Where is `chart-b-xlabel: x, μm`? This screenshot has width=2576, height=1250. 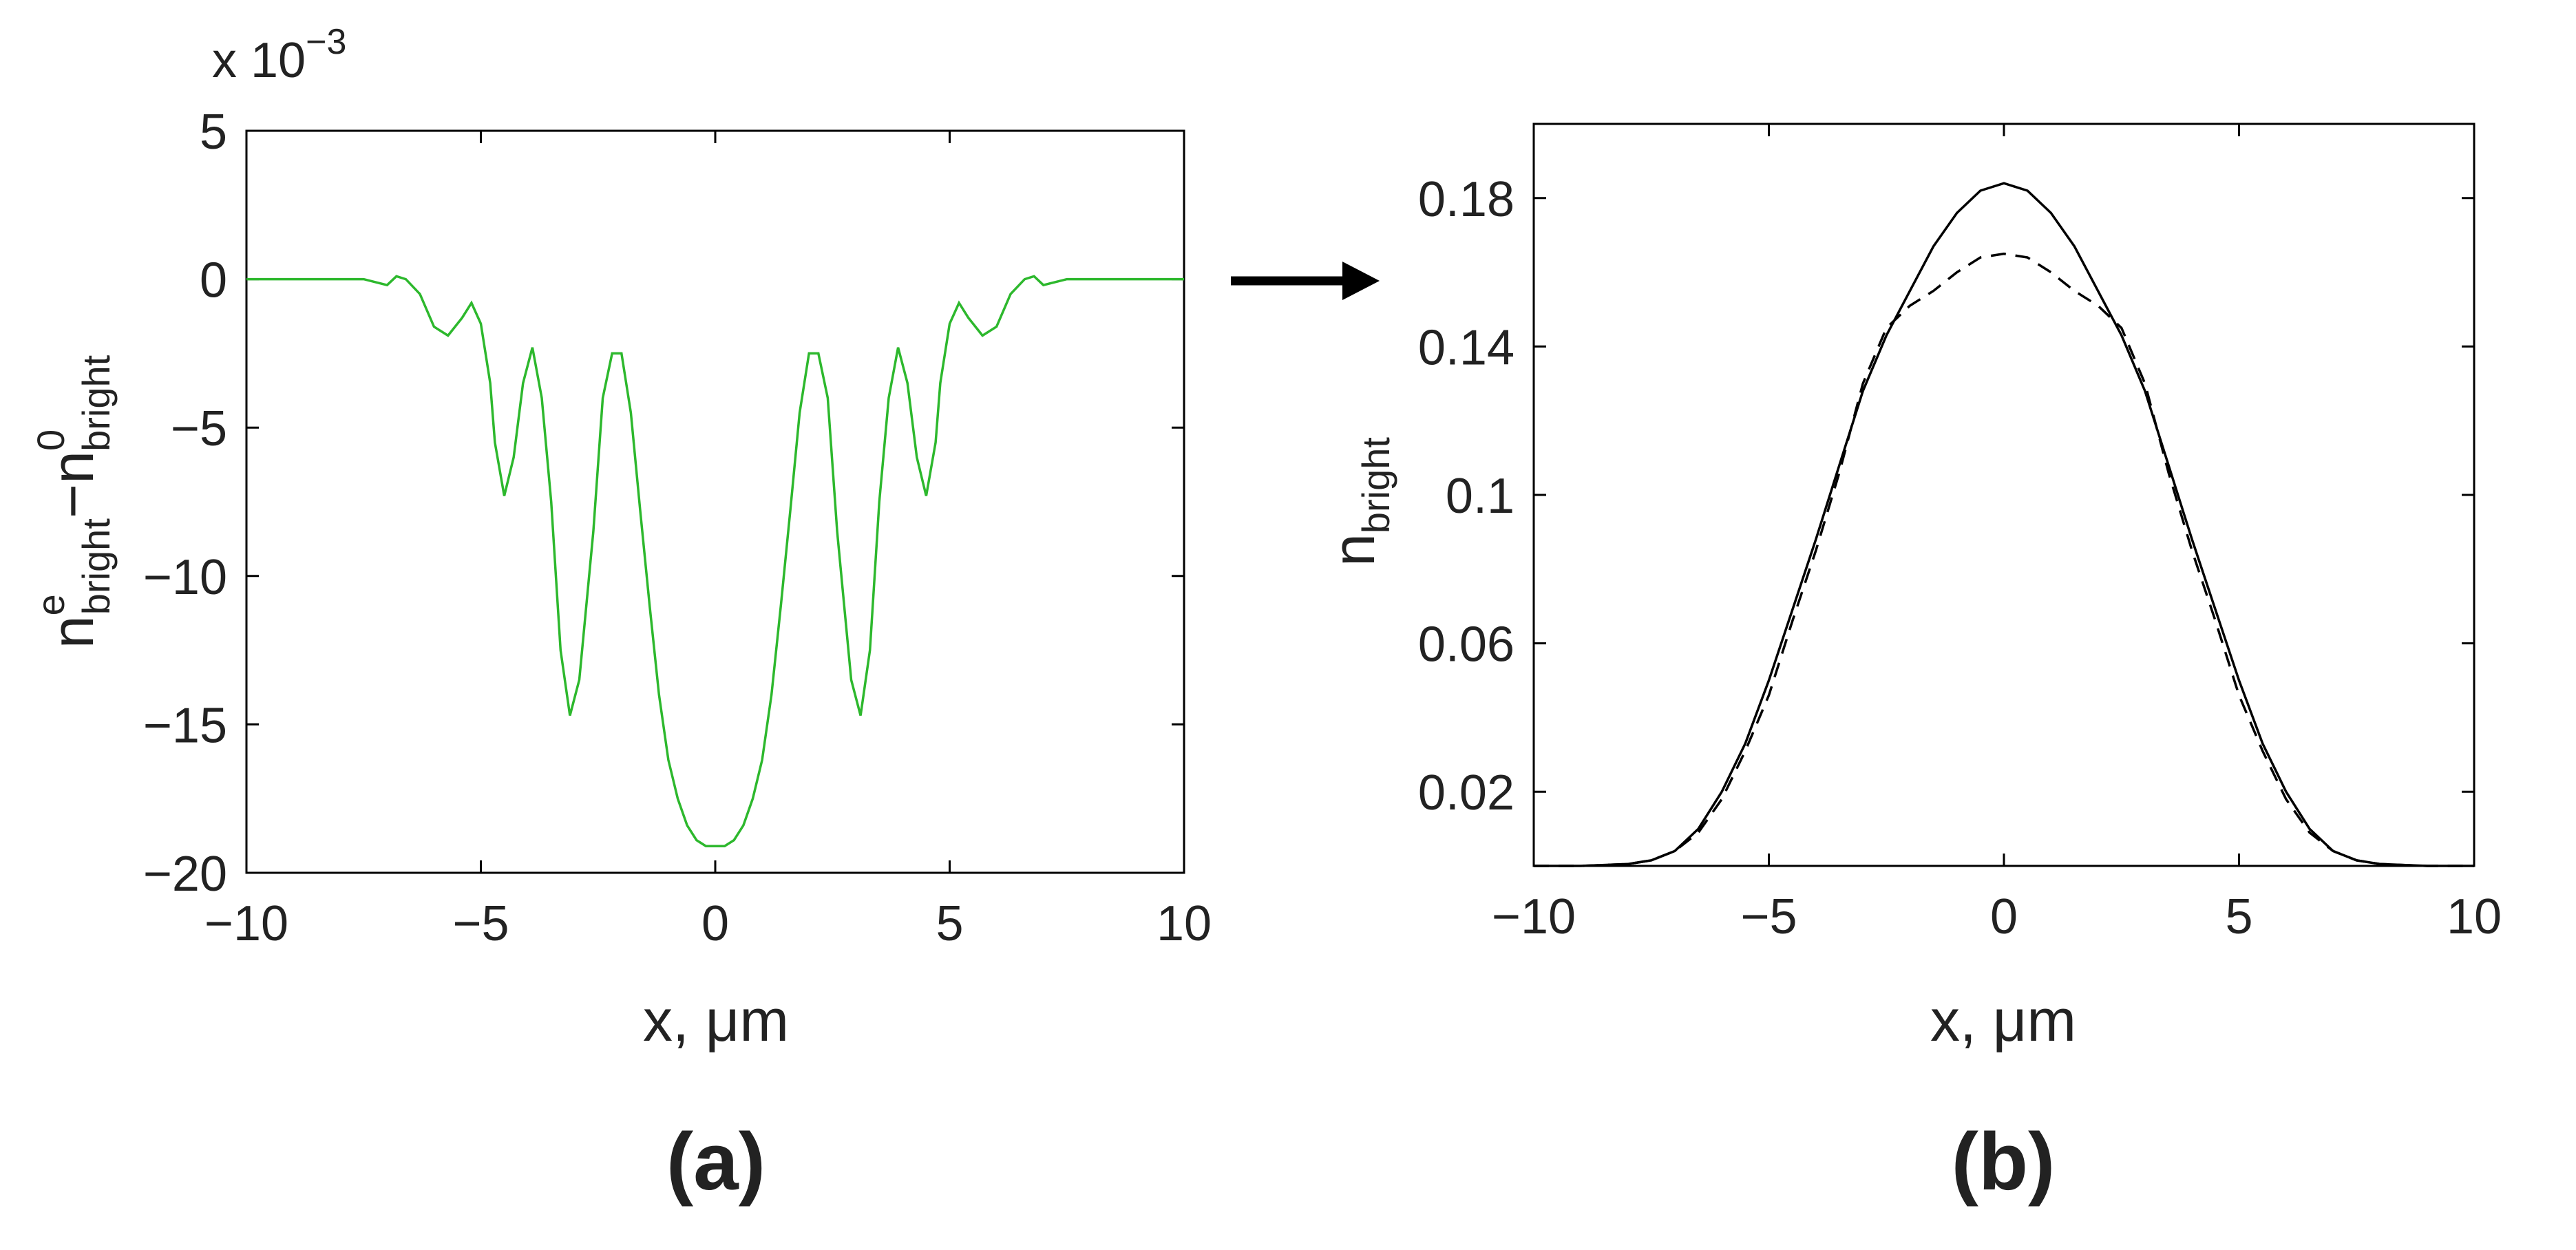
chart-b-xlabel: x, μm is located at coordinates (2003, 1021).